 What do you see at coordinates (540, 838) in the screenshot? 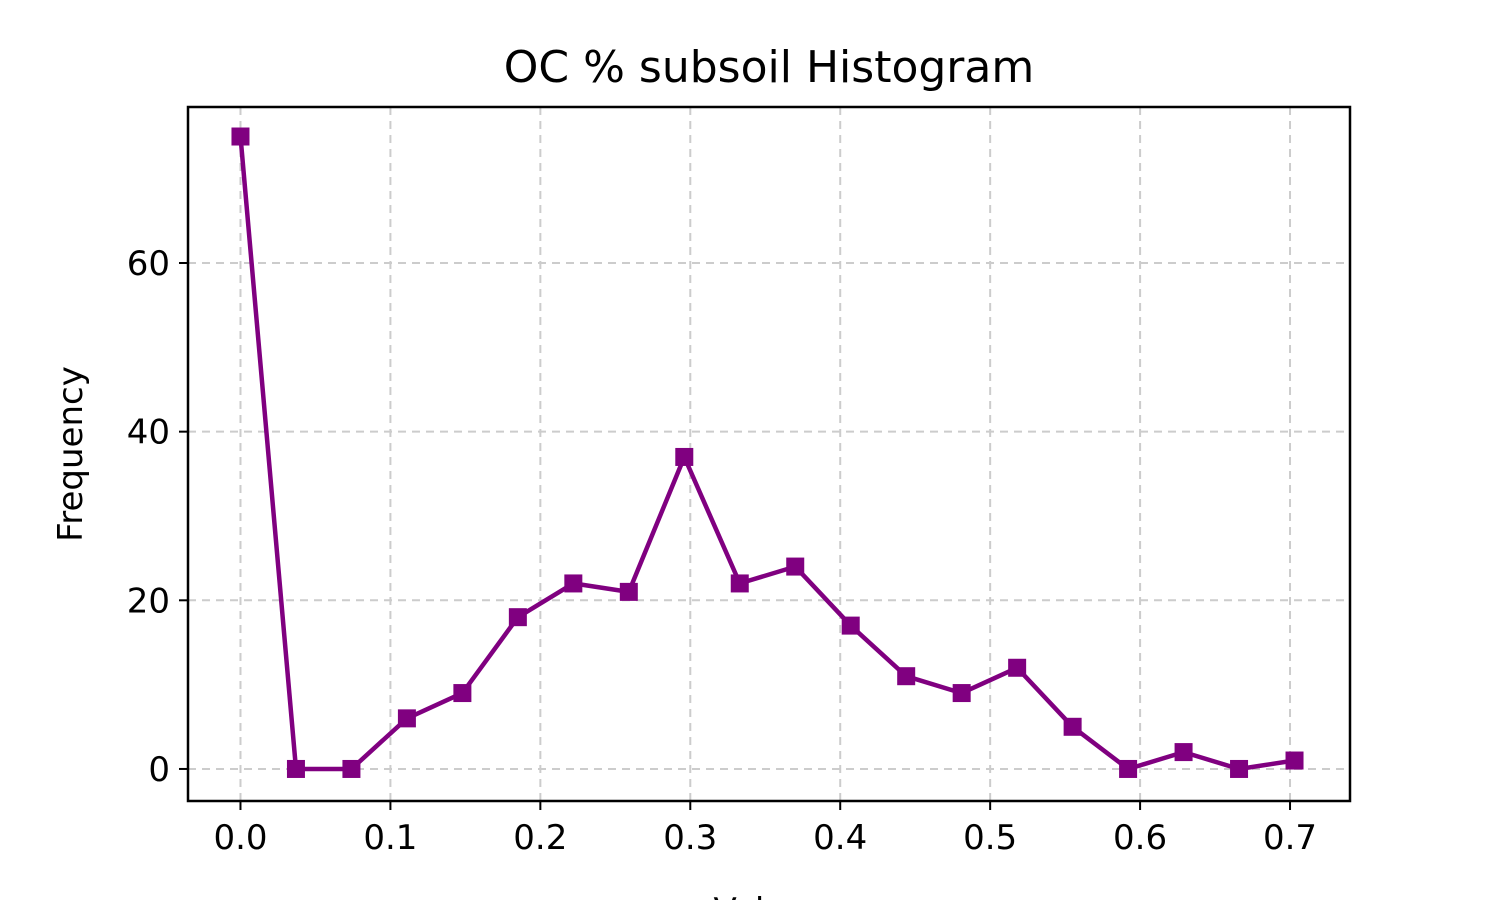
I see `x-tick-label: 0.2` at bounding box center [540, 838].